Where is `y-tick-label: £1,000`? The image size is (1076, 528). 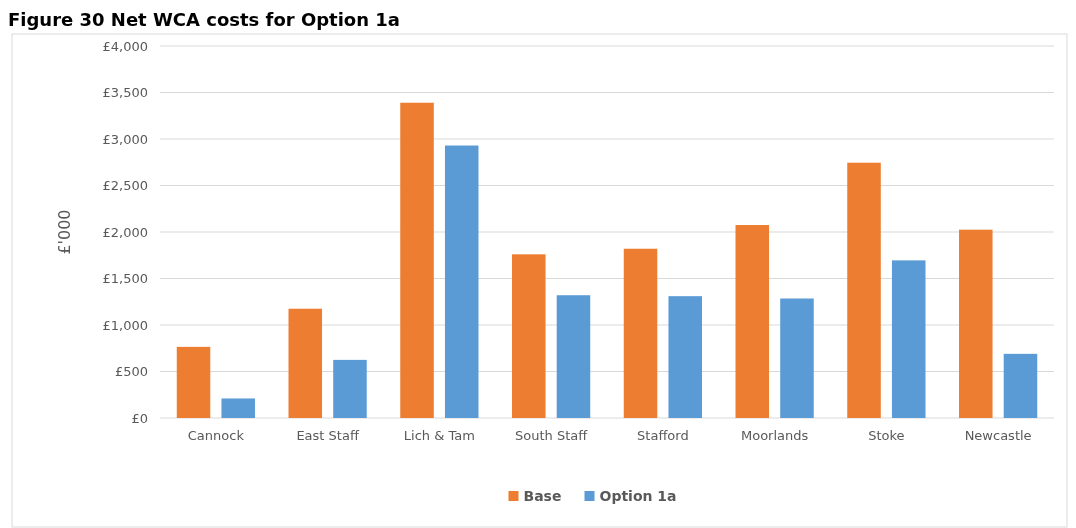 y-tick-label: £1,000 is located at coordinates (125, 325).